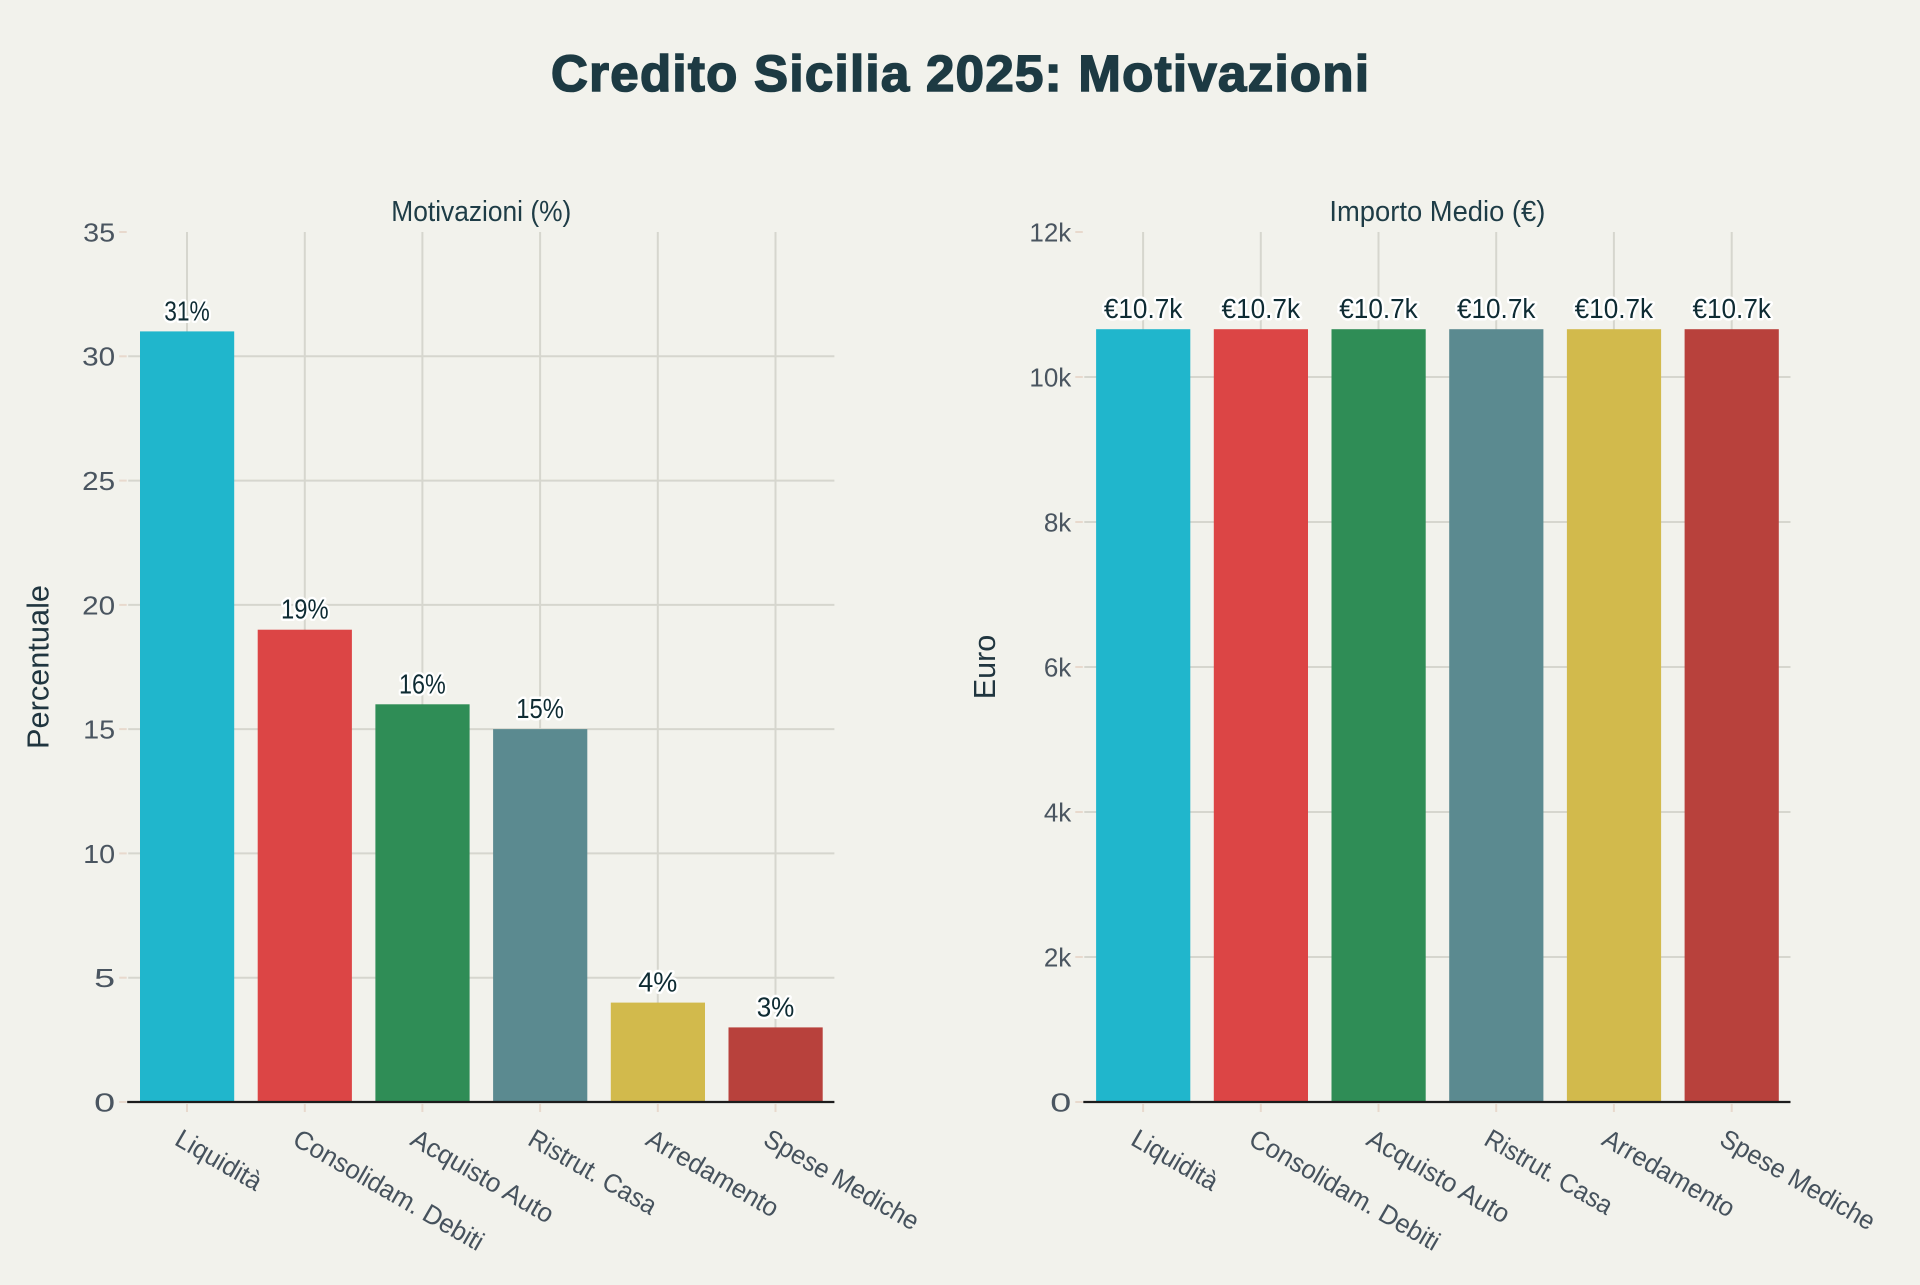 This screenshot has height=1285, width=1920. What do you see at coordinates (99, 730) in the screenshot?
I see `svg-text: 15` at bounding box center [99, 730].